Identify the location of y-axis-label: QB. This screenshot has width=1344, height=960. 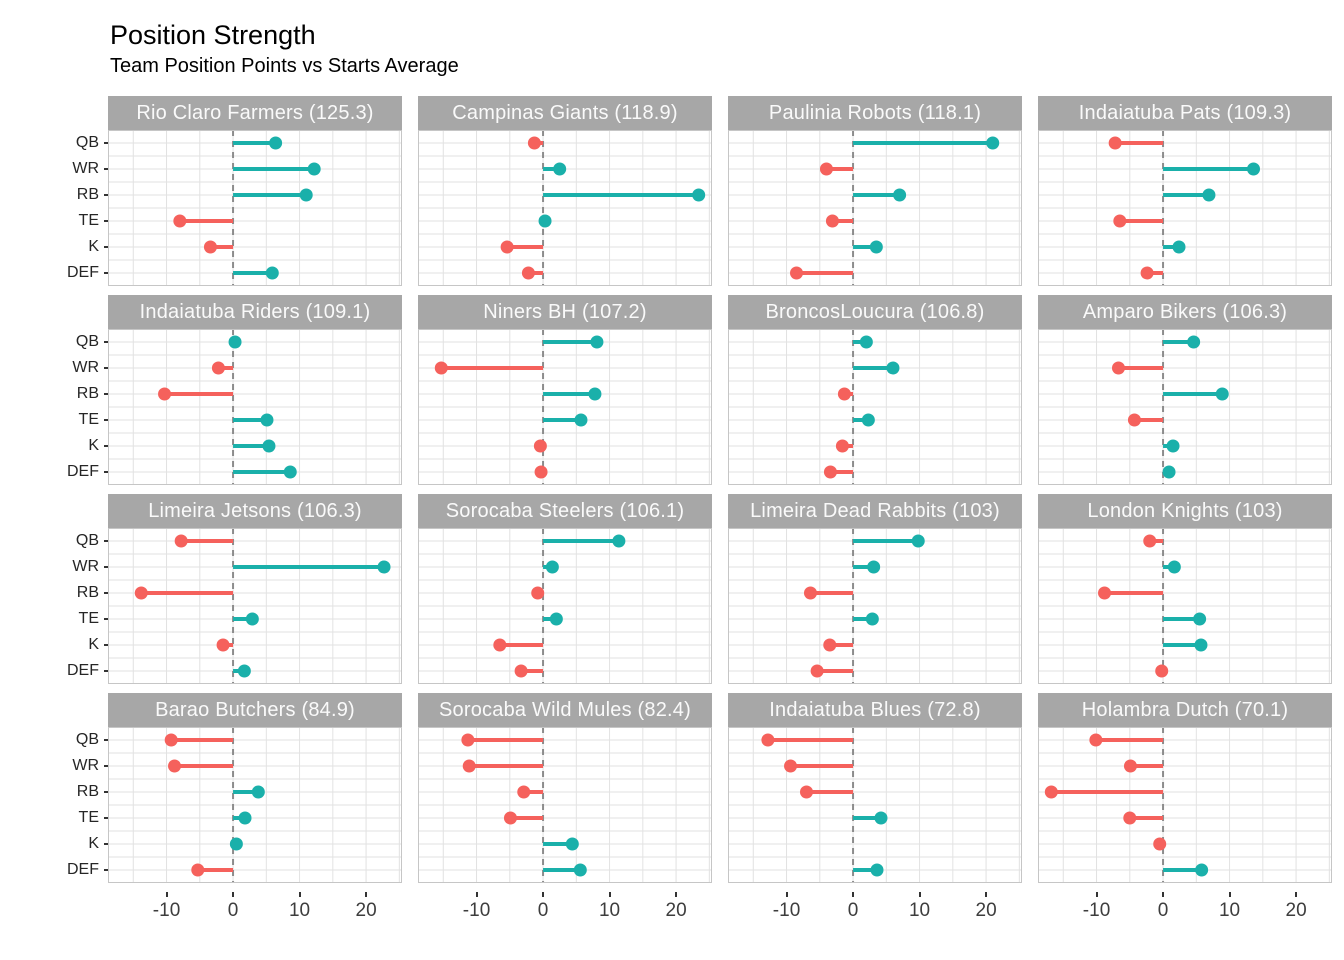
(87, 341).